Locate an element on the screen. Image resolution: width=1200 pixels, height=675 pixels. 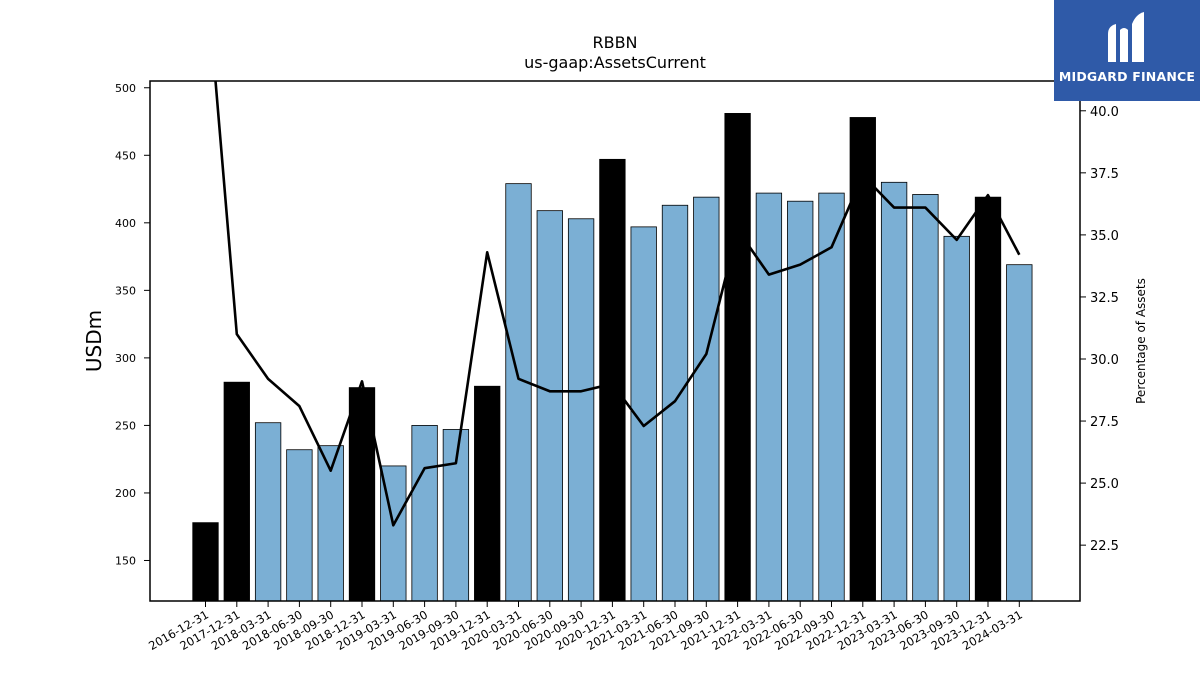
y-tick-label: 300 is located at coordinates (125, 358).